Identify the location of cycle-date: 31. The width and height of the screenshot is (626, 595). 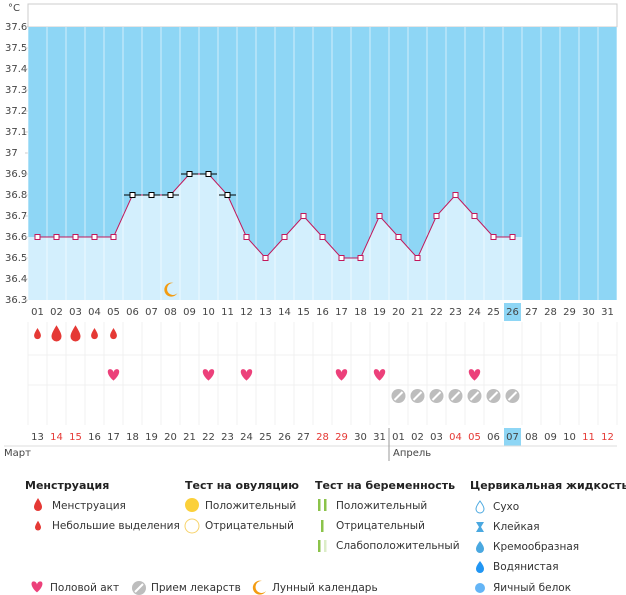
(379, 437).